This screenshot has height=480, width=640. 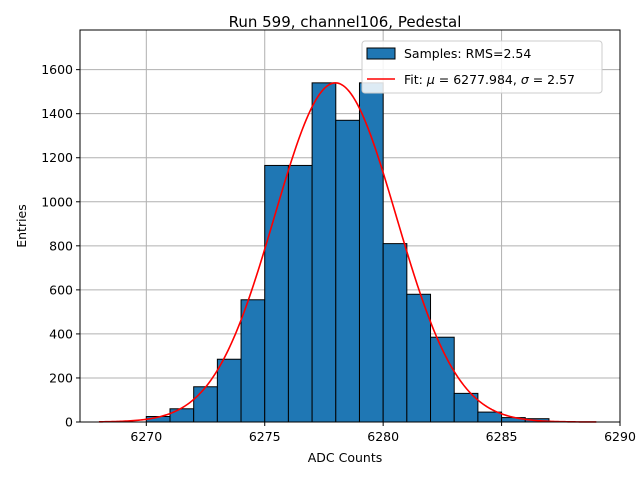 What do you see at coordinates (61, 289) in the screenshot?
I see `y-tick-label: 600` at bounding box center [61, 289].